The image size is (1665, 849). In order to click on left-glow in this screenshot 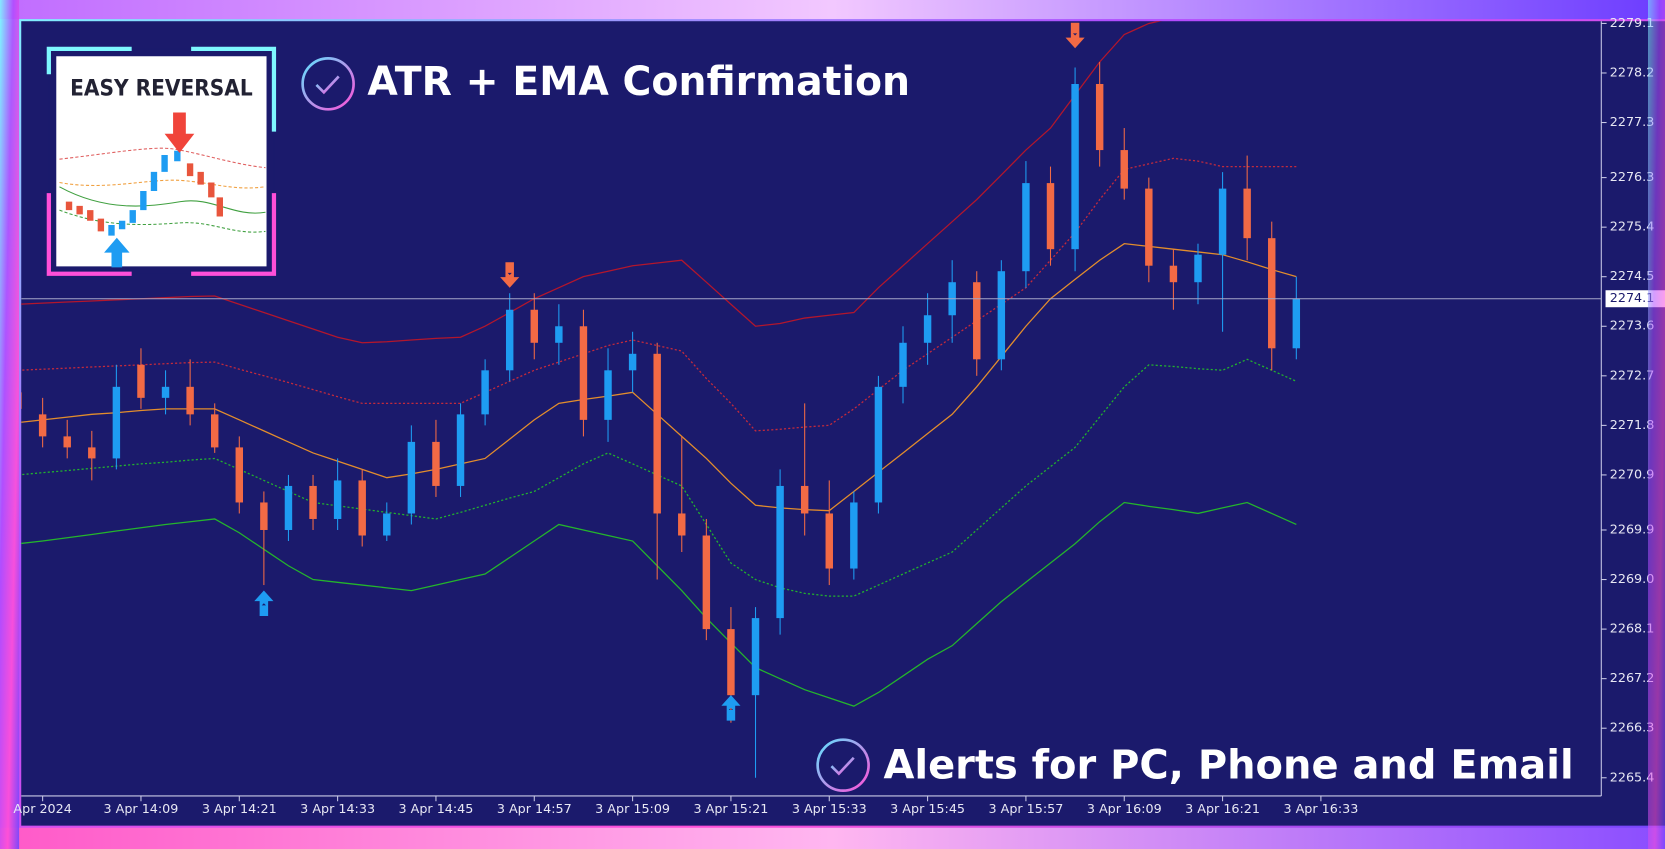, I will do `click(10, 424)`.